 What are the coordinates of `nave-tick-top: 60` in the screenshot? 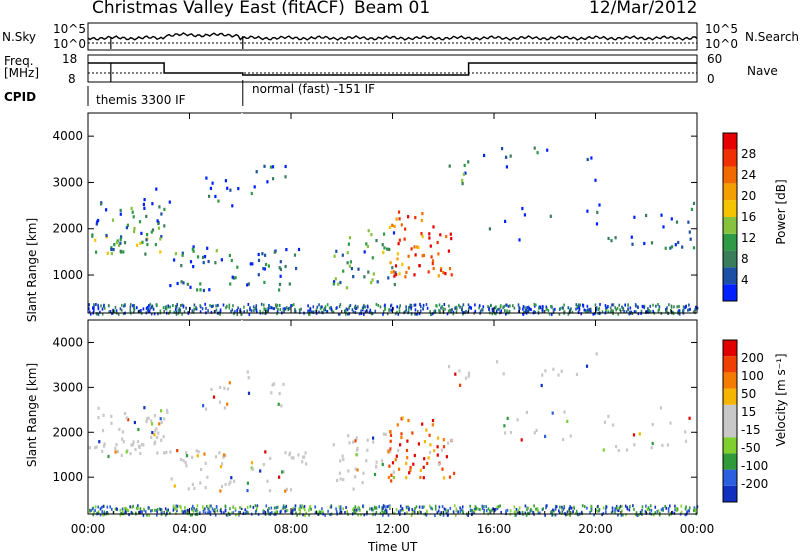 It's located at (715, 59).